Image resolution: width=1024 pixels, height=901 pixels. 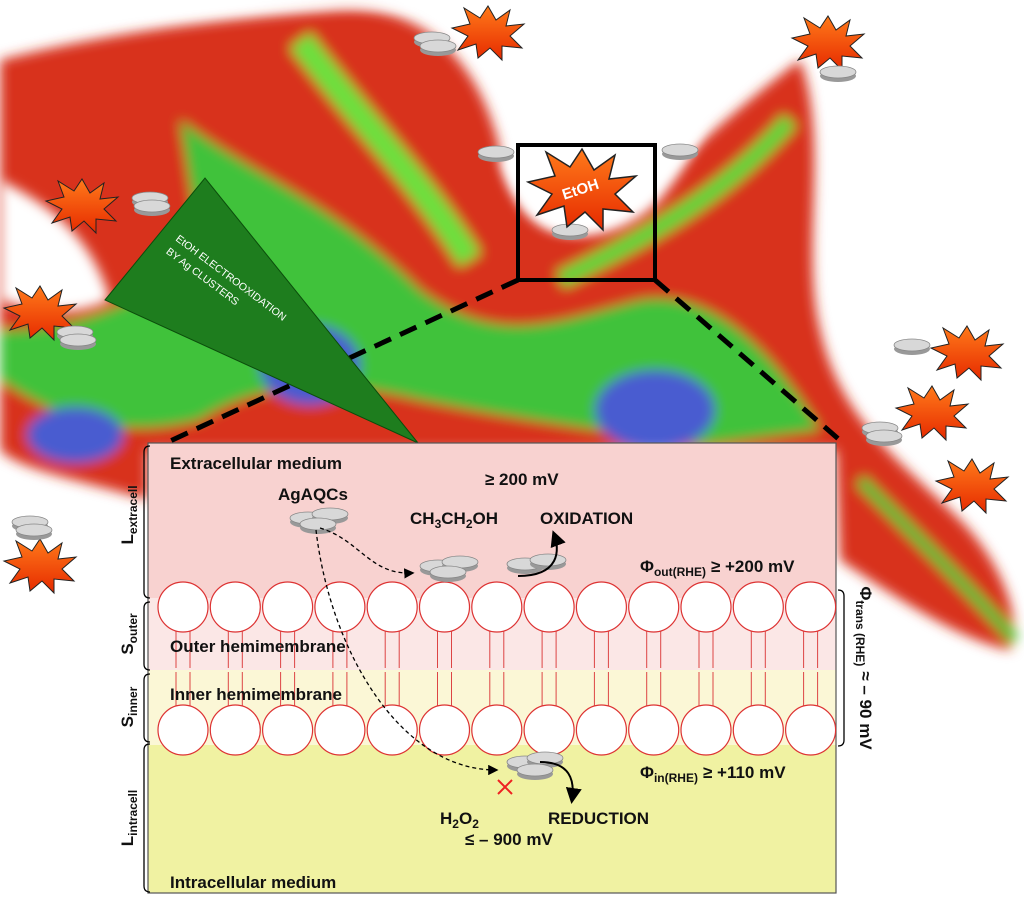 I want to click on subscript: inner, so click(x=133, y=701).